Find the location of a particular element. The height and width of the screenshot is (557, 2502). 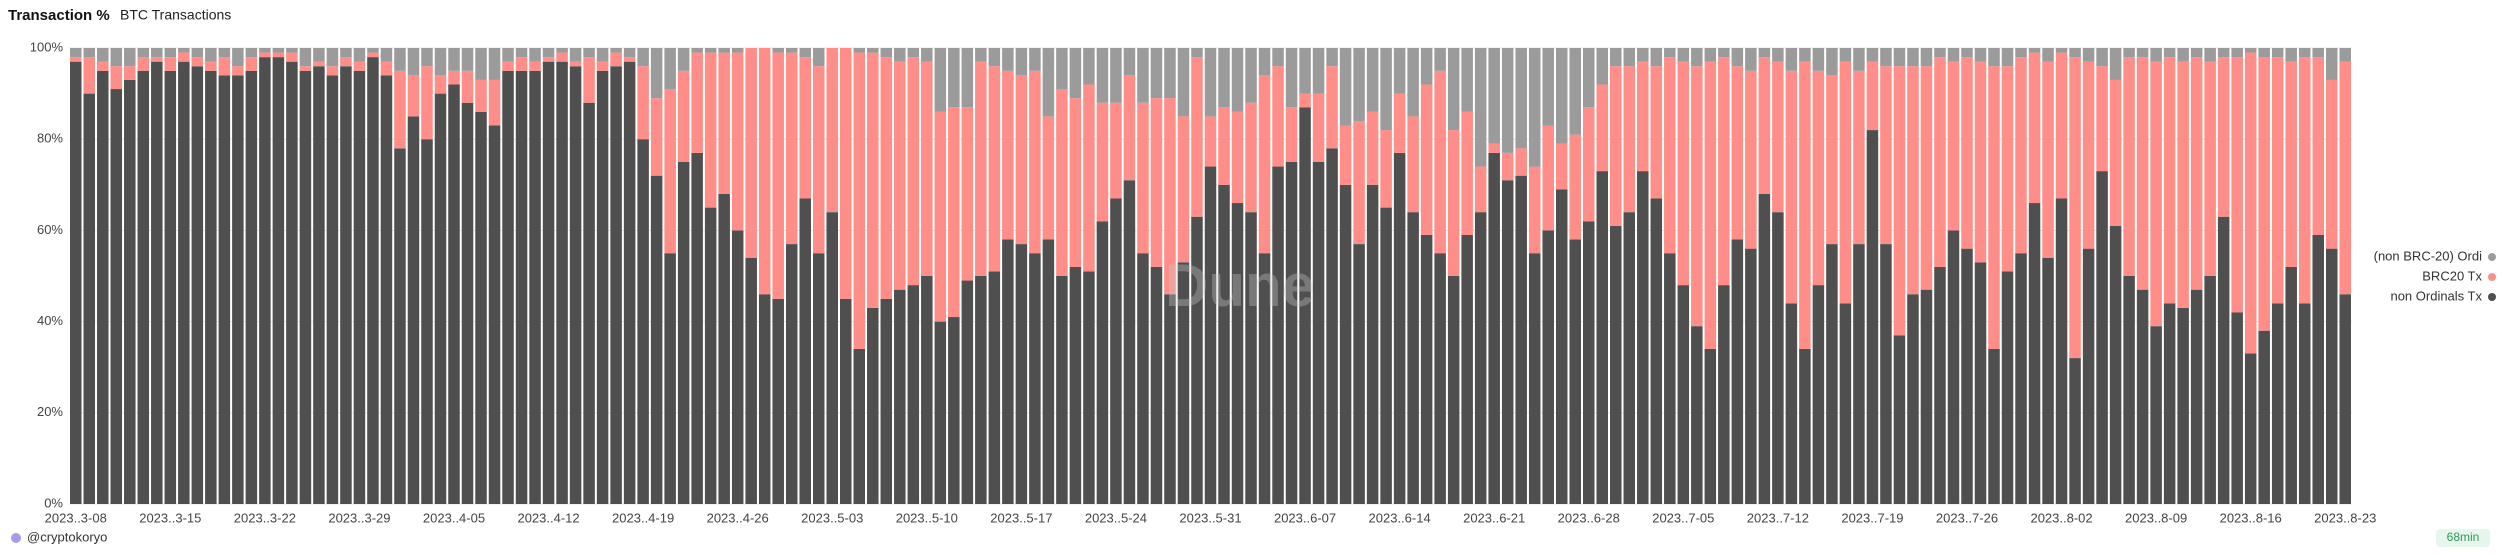

x-tick-label: 2023..4-26 is located at coordinates (738, 517).